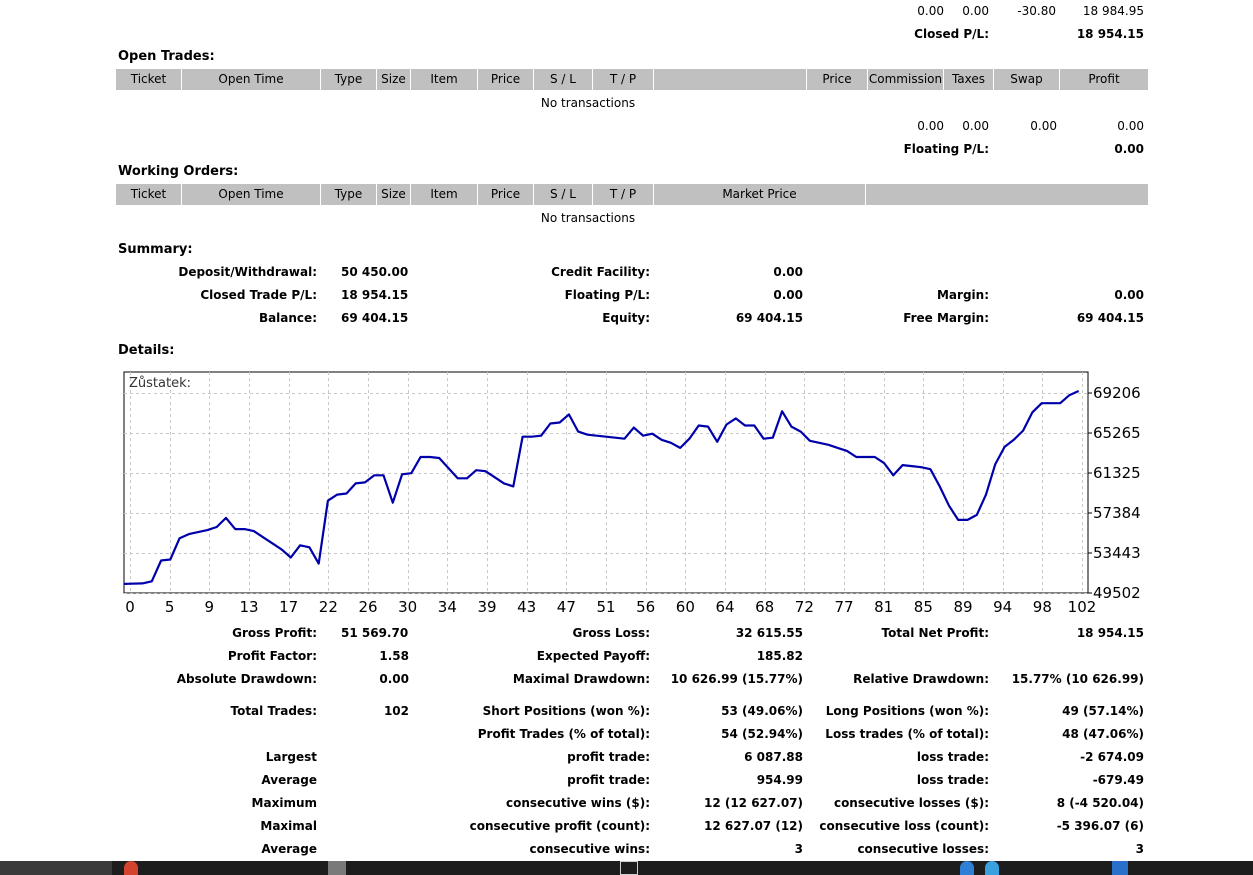  I want to click on maximal-loss-label: consecutive loss (count):, so click(904, 826).